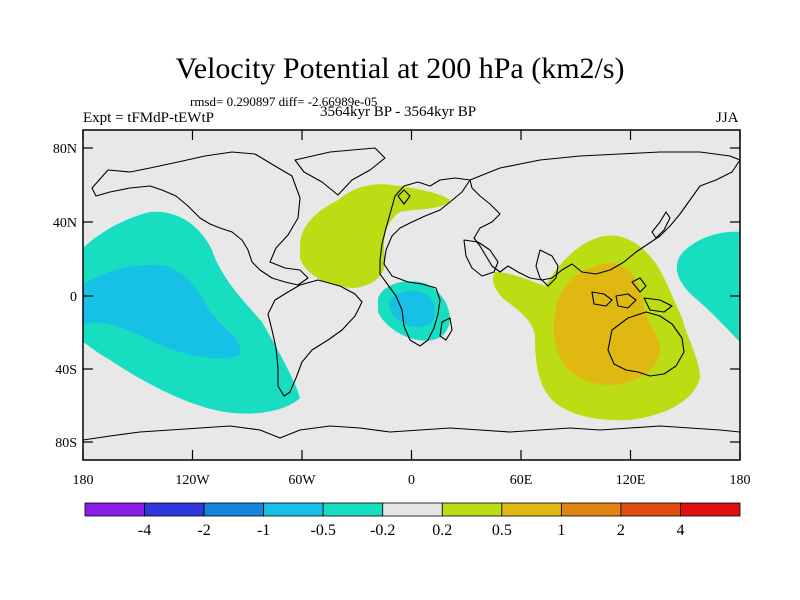 This screenshot has height=600, width=800. Describe the element at coordinates (263, 530) in the screenshot. I see `colorbar-label: -1` at that location.